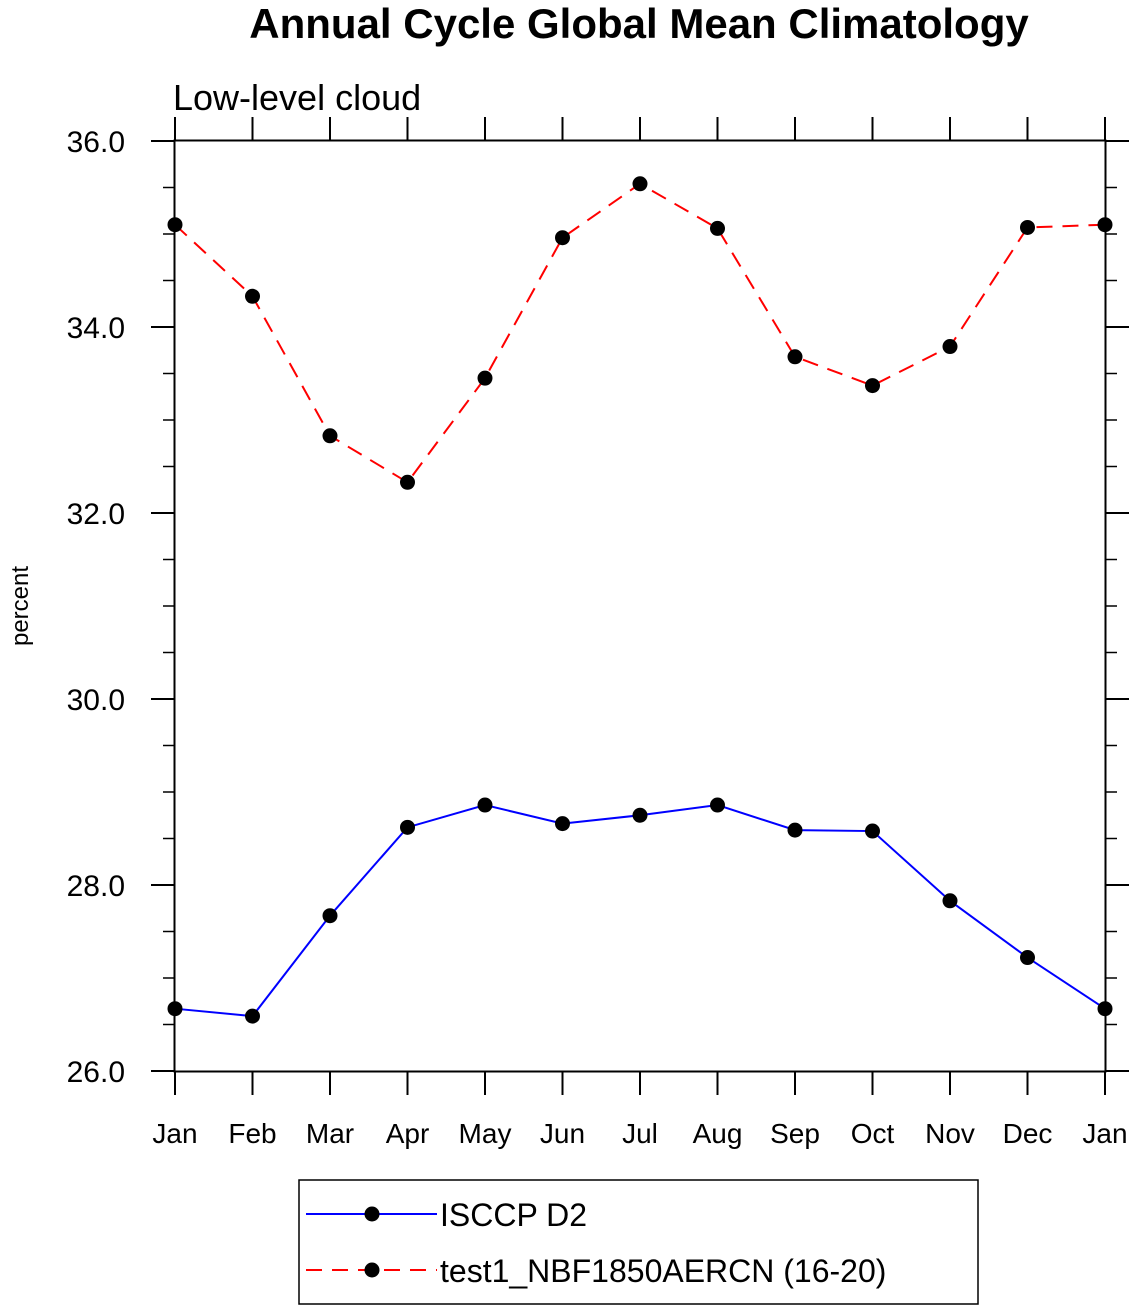 The image size is (1135, 1310). I want to click on x-tick-label: Nov, so click(950, 1133).